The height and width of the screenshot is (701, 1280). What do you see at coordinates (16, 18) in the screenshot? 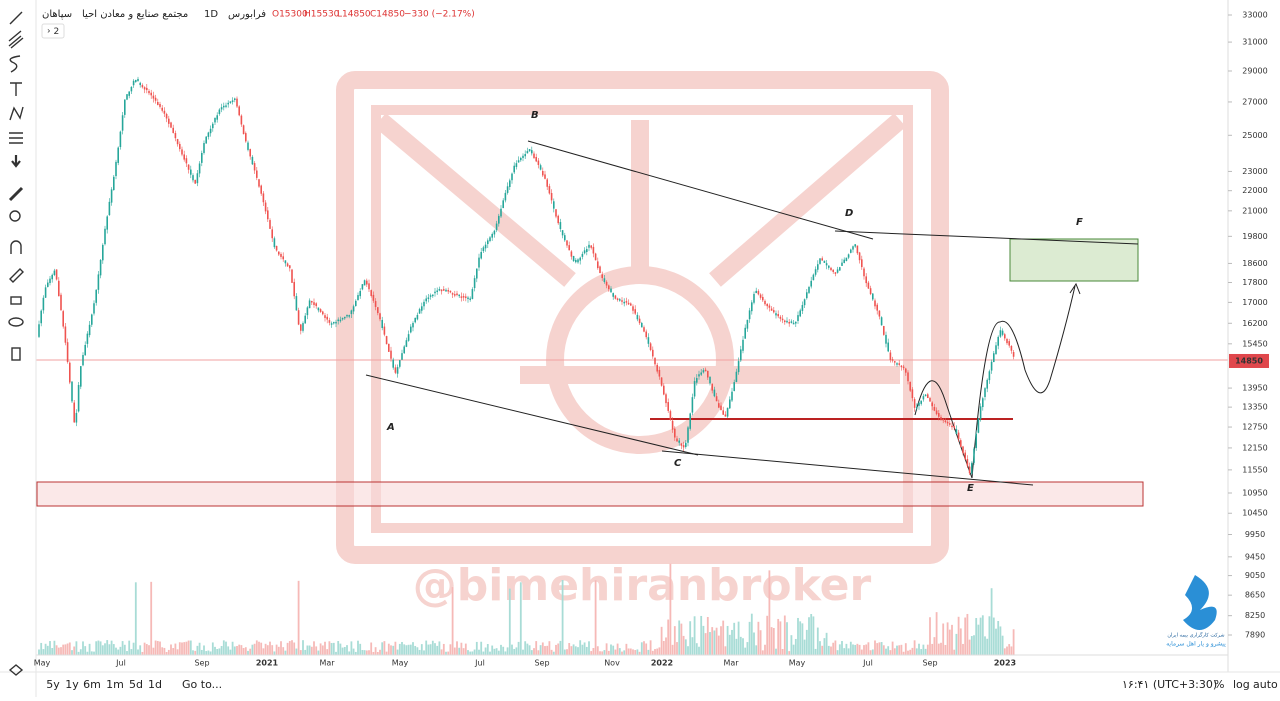
I see `tool-line` at bounding box center [16, 18].